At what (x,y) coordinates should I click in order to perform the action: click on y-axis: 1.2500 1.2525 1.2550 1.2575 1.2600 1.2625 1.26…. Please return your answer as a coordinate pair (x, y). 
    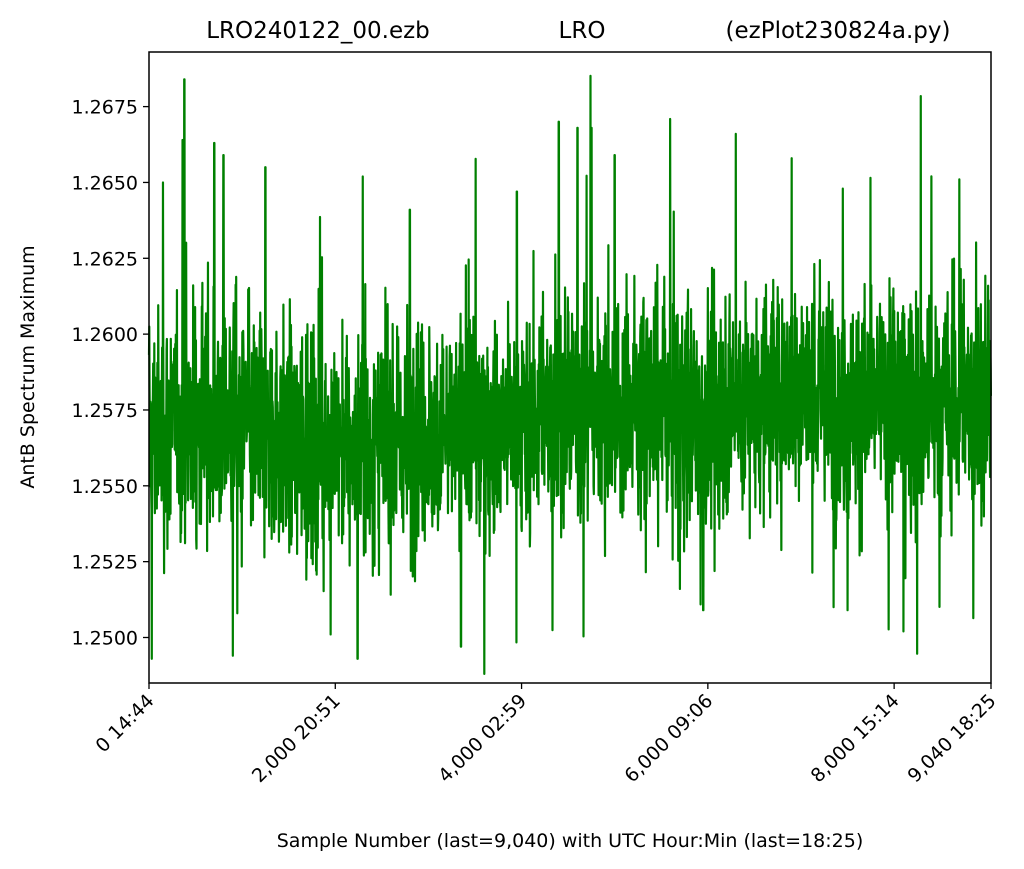
    Looking at the image, I should click on (110, 373).